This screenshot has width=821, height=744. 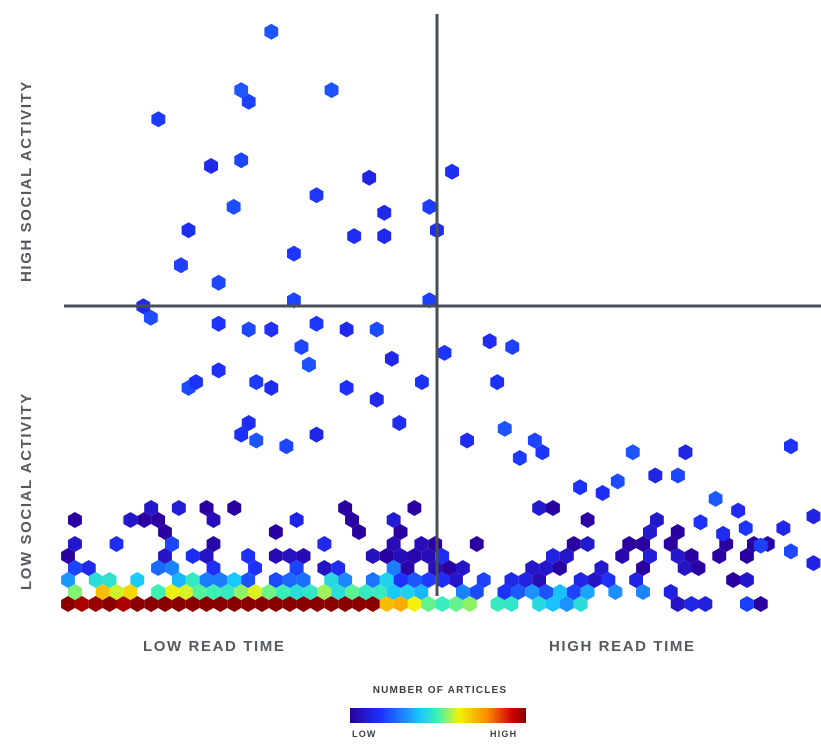 I want to click on x-label-high-read-time: HIGH READ TIME, so click(x=622, y=646).